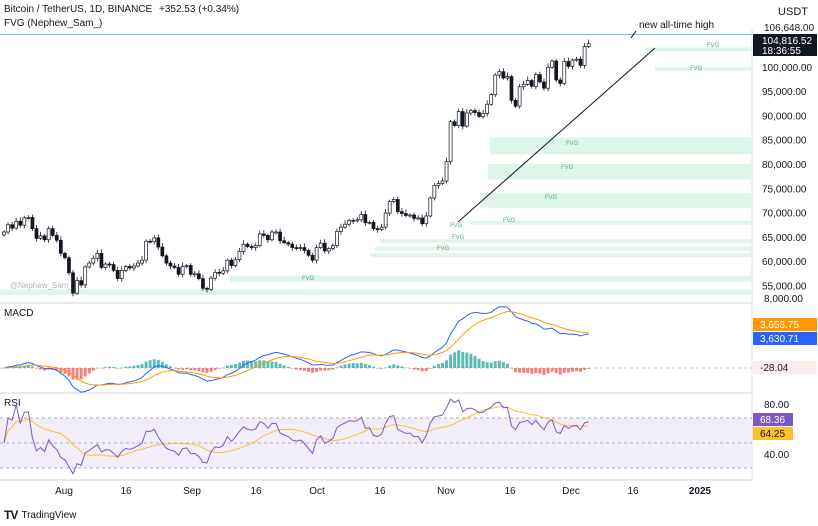  I want to click on y-tick-label: 55,000.00, so click(784, 286).